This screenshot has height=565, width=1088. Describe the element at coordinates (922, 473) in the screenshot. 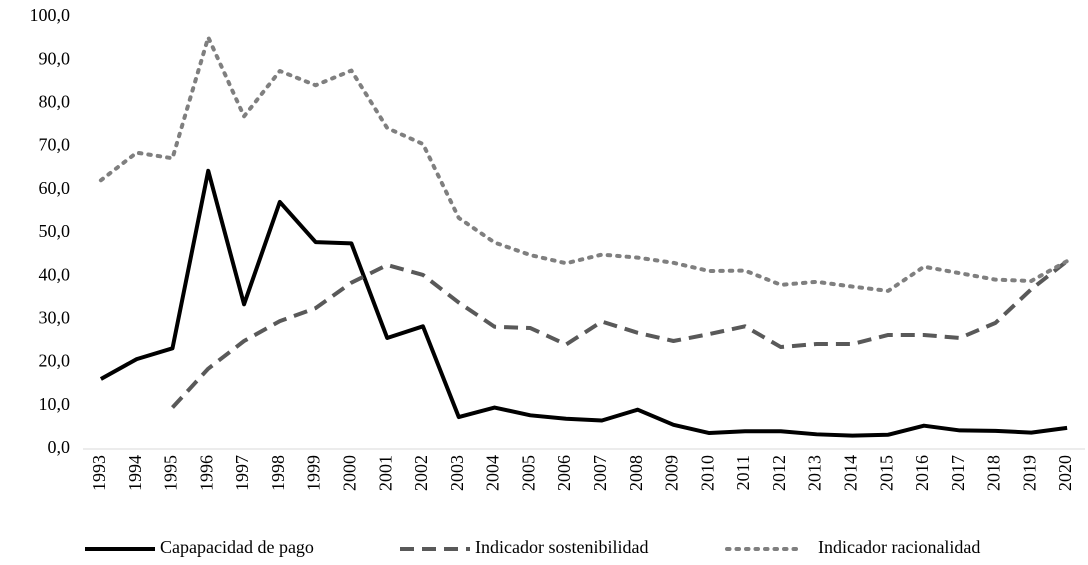

I see `x-tick-label: 2016` at that location.